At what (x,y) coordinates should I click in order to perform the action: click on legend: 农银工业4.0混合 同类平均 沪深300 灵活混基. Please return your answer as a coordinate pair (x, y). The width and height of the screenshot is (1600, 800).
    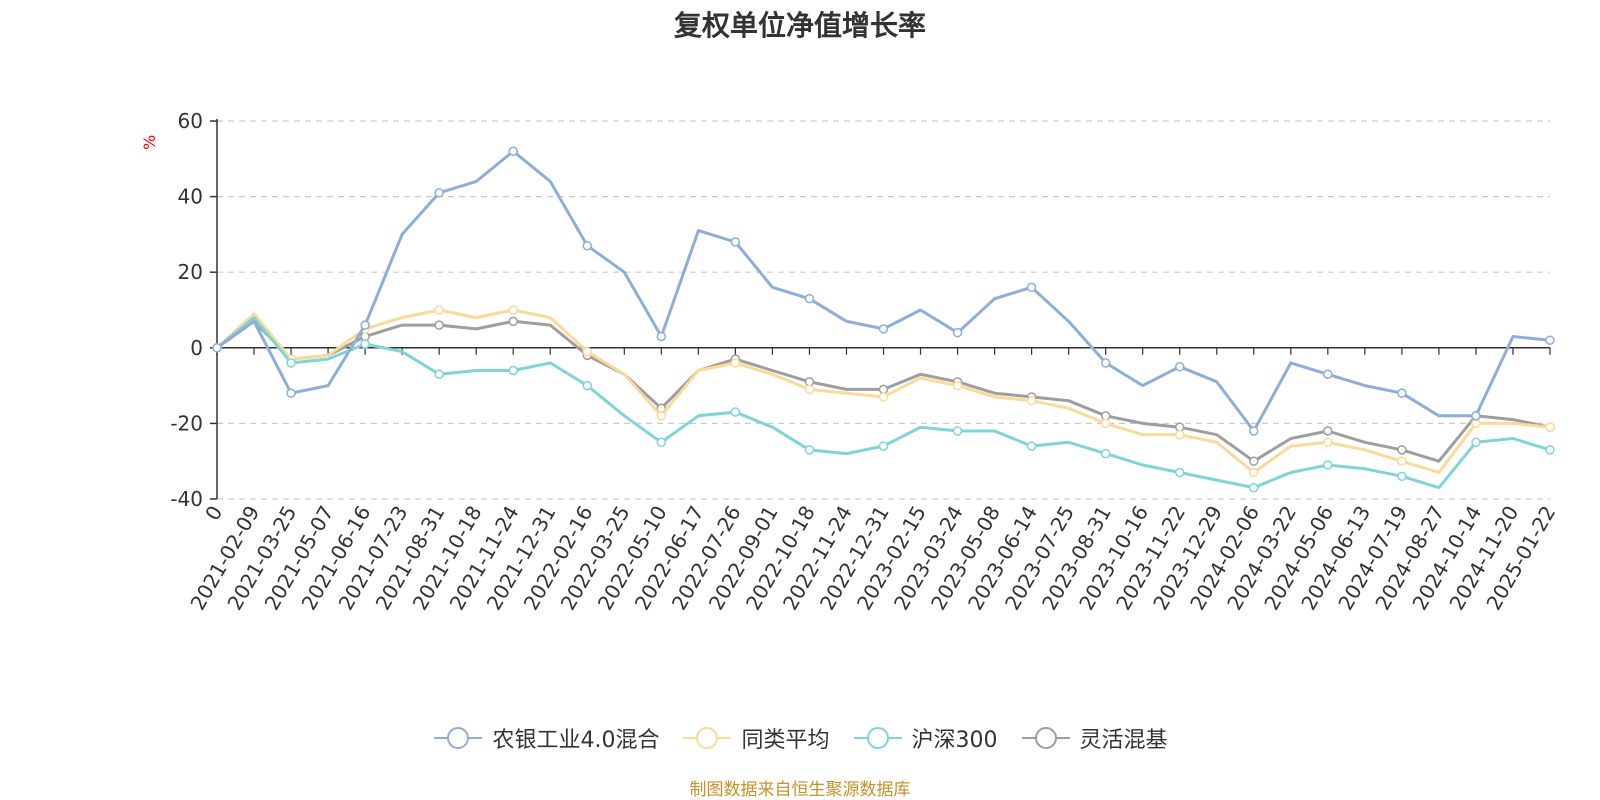
    Looking at the image, I should click on (800, 738).